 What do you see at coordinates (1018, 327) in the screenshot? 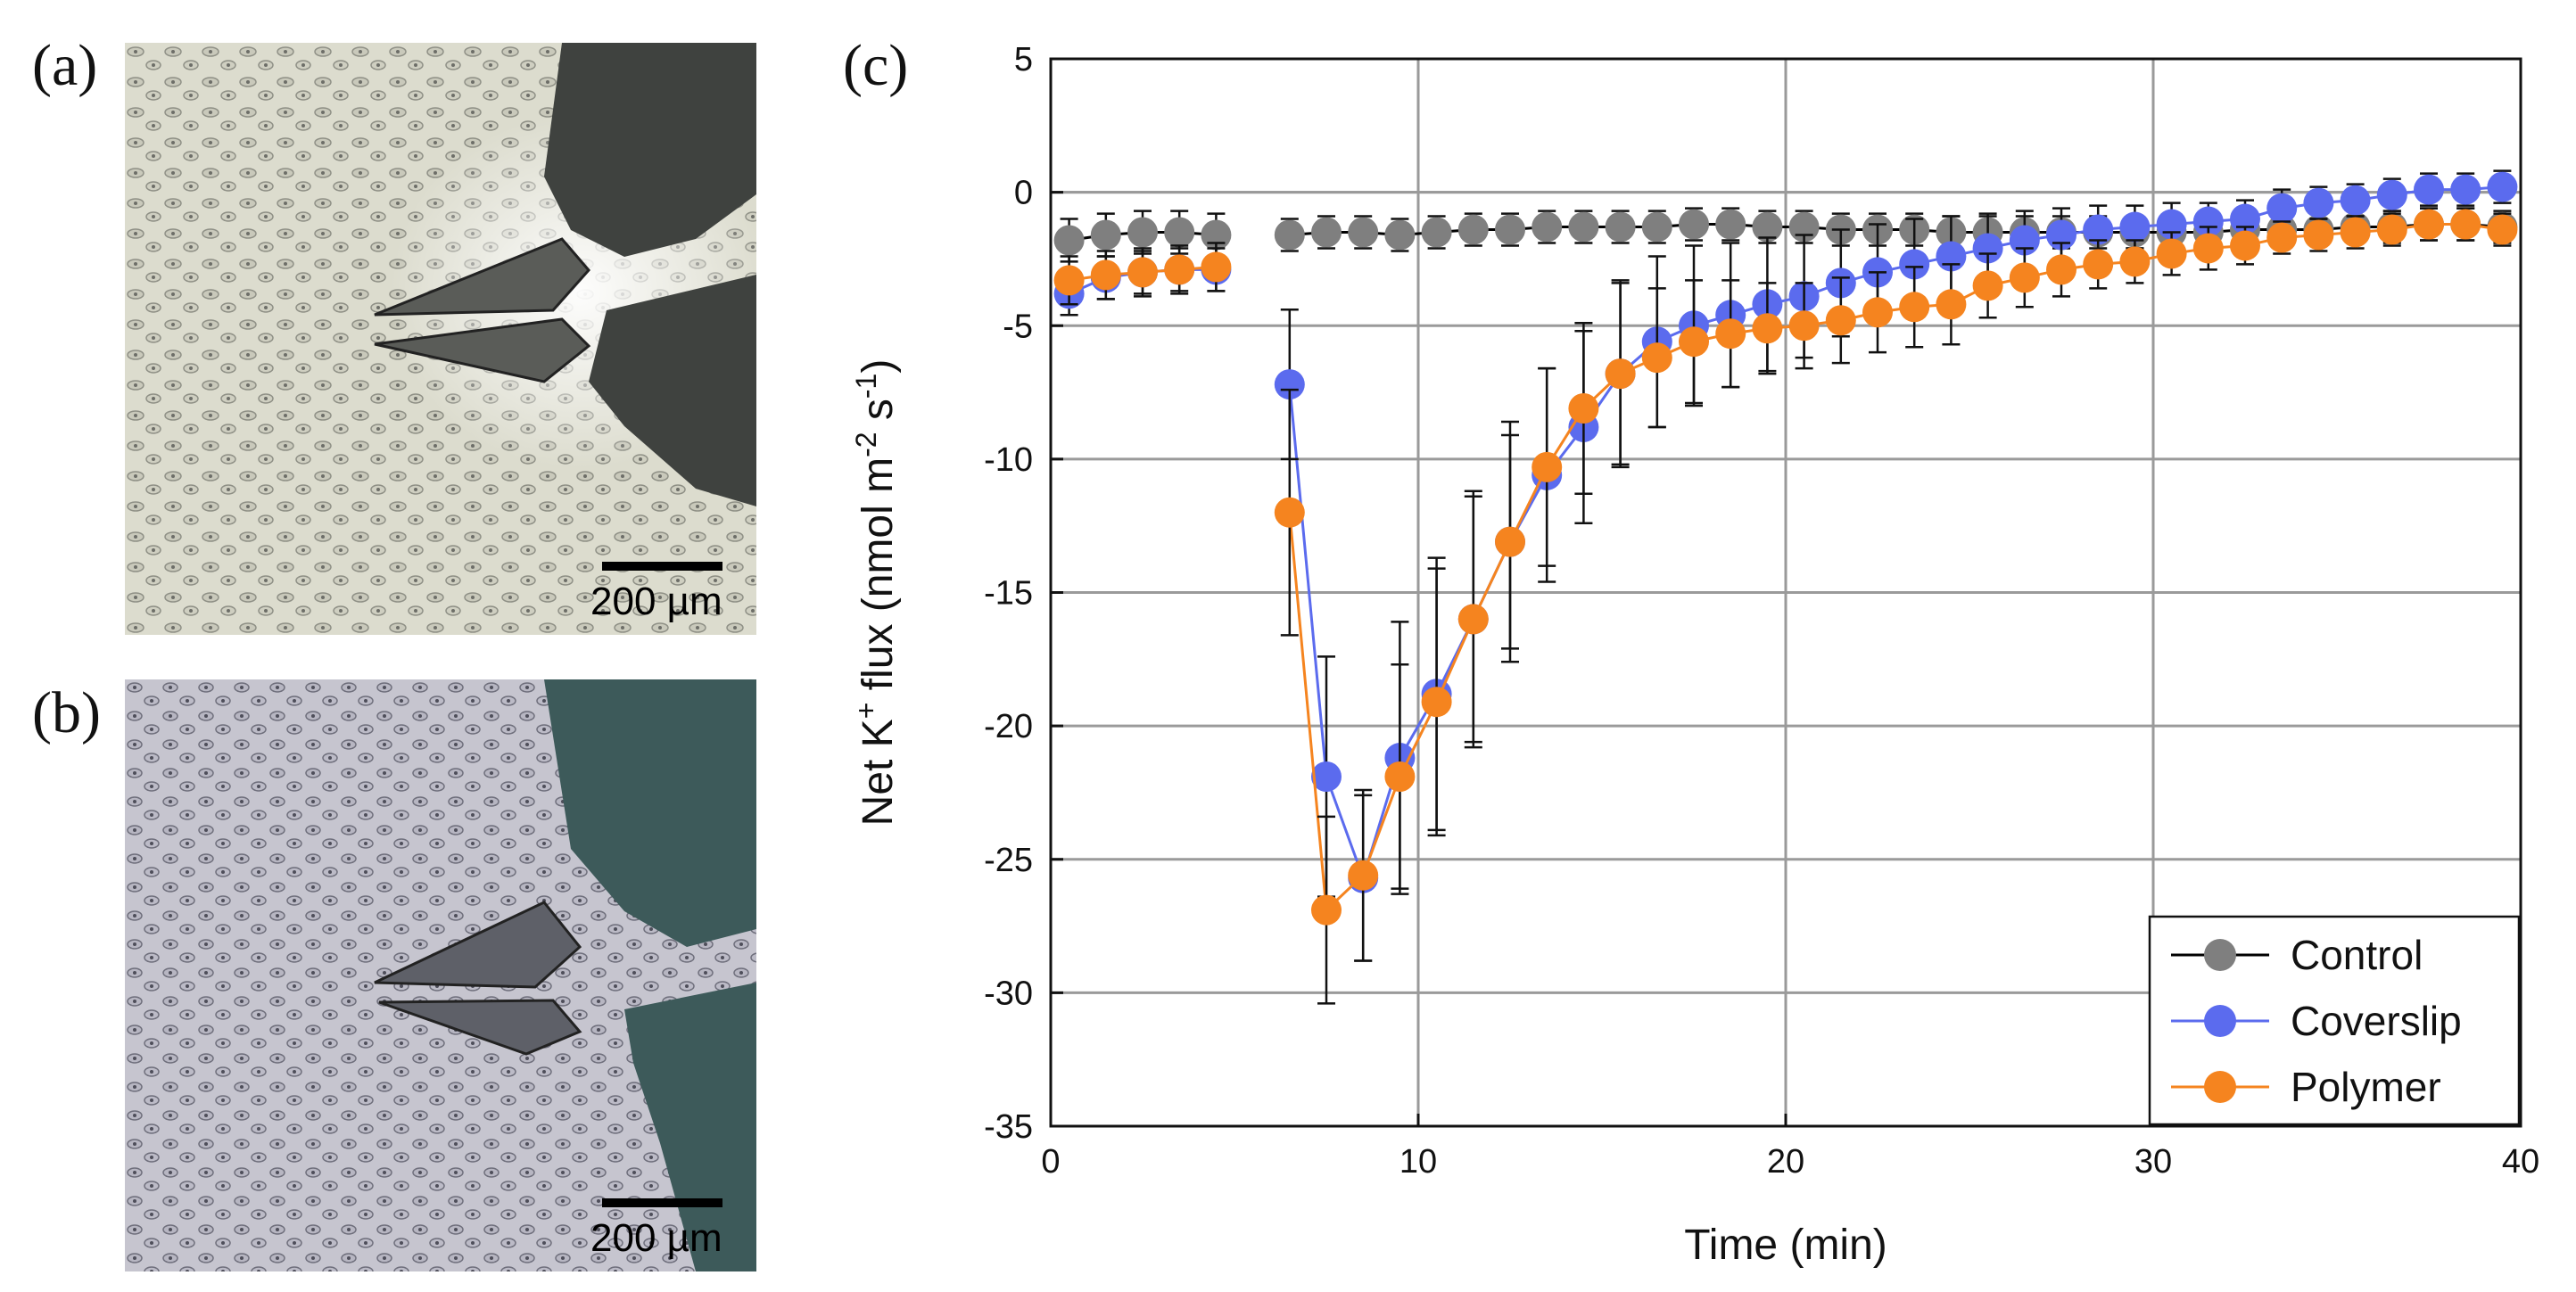
I see `y-tick-label: -5` at bounding box center [1018, 327].